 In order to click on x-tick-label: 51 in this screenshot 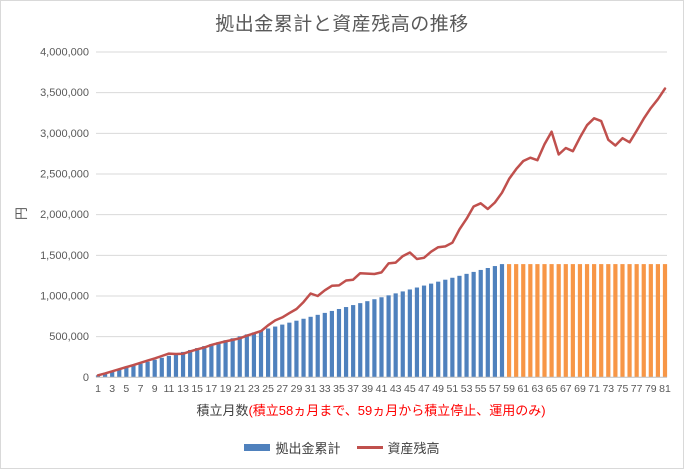, I will do `click(453, 389)`.